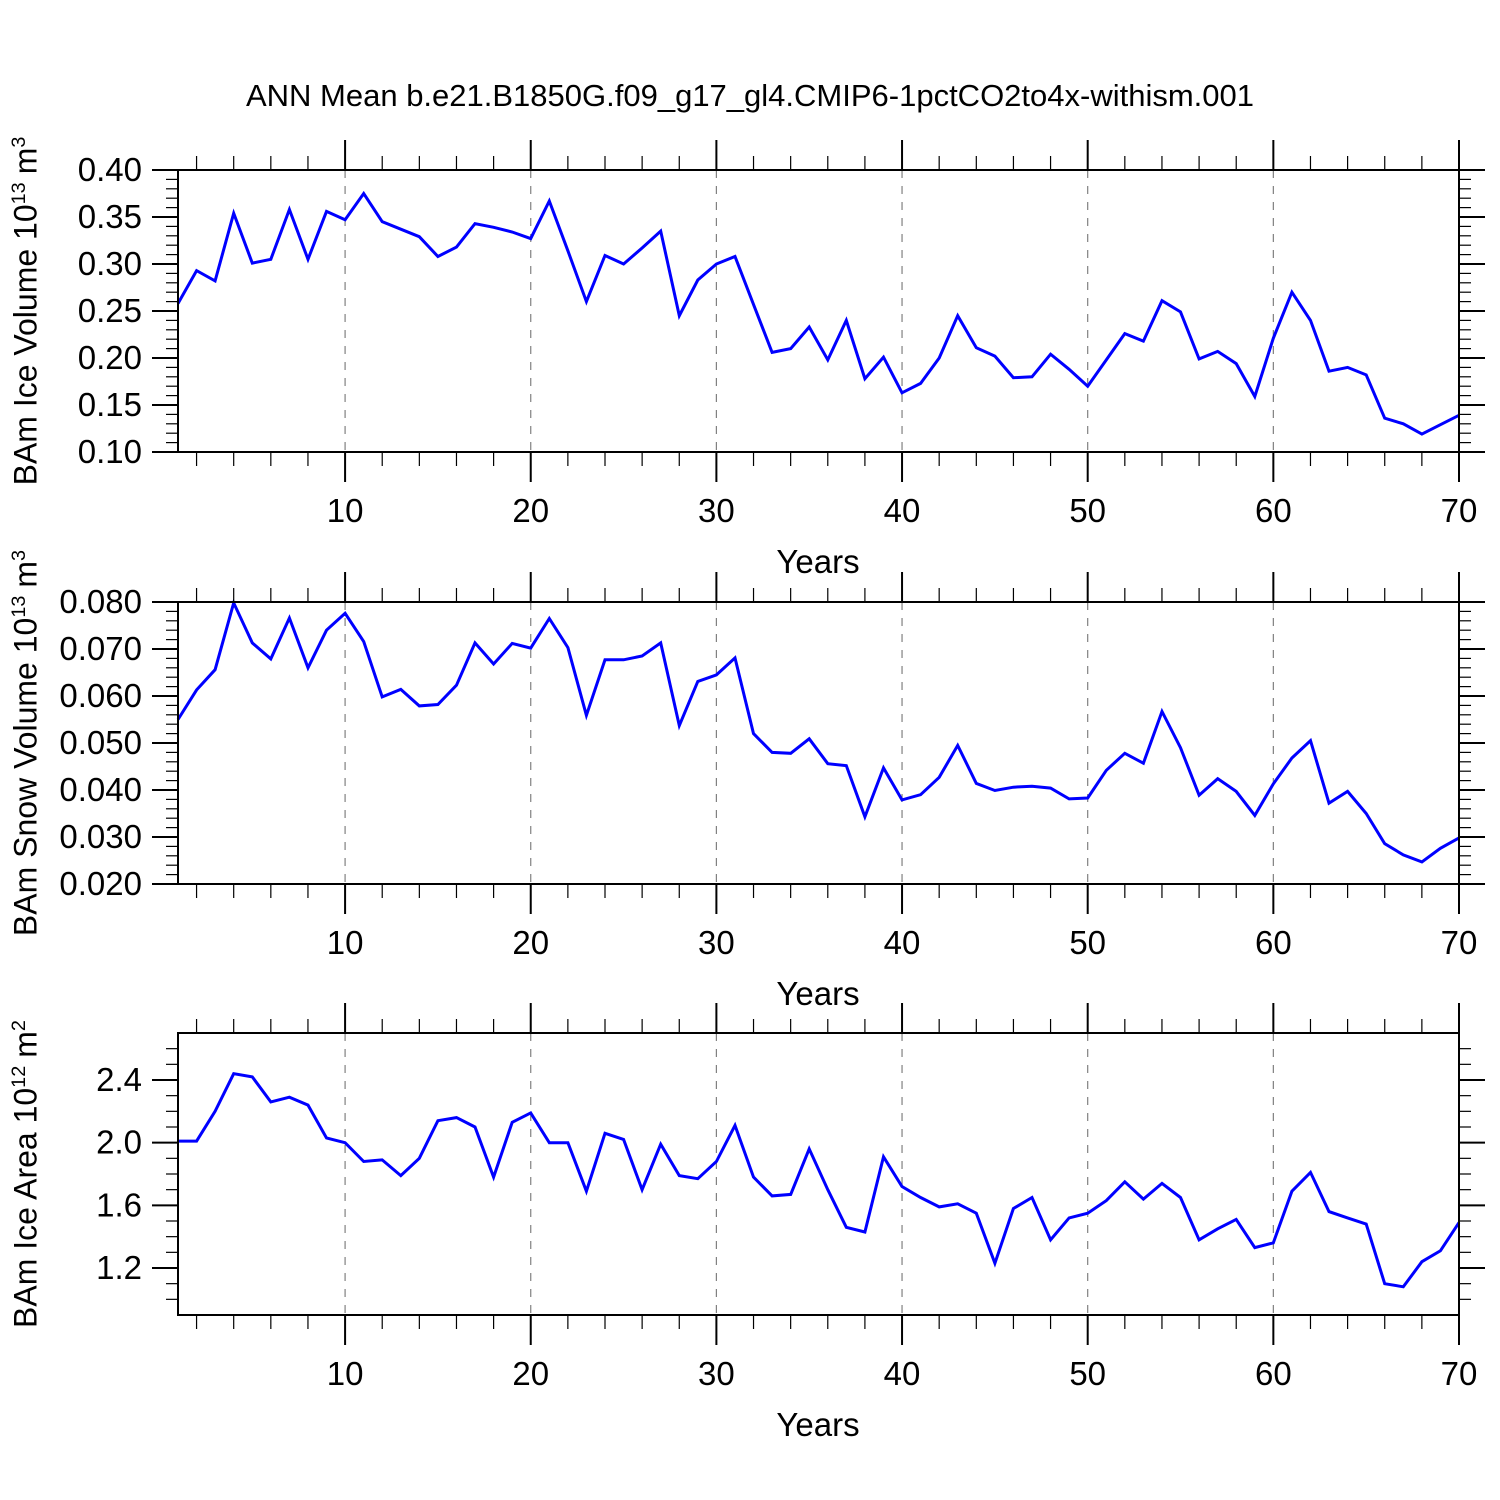 Image resolution: width=1500 pixels, height=1500 pixels. I want to click on y-axis-label-ice-volume: BAm Ice Volume 1013 m3, so click(26, 311).